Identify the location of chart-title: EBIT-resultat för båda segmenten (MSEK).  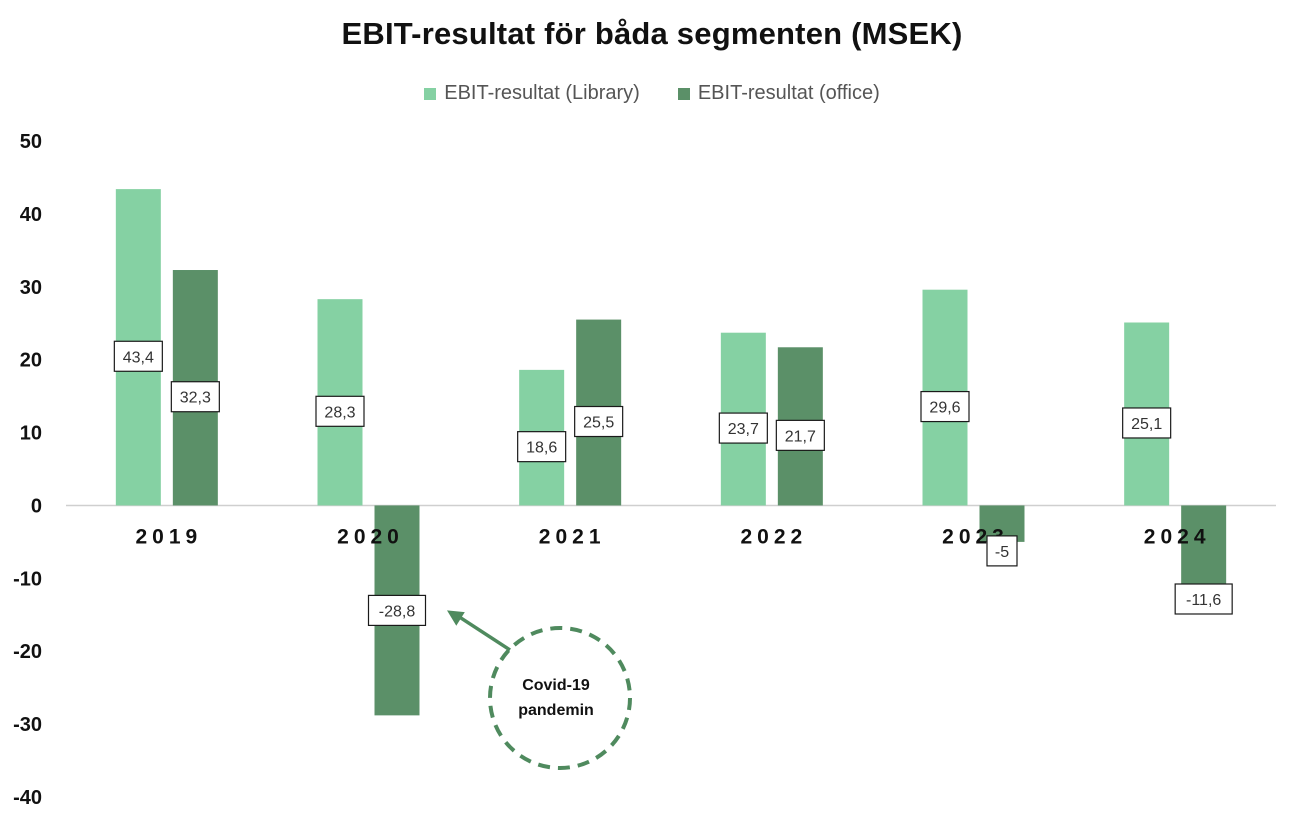
(652, 33).